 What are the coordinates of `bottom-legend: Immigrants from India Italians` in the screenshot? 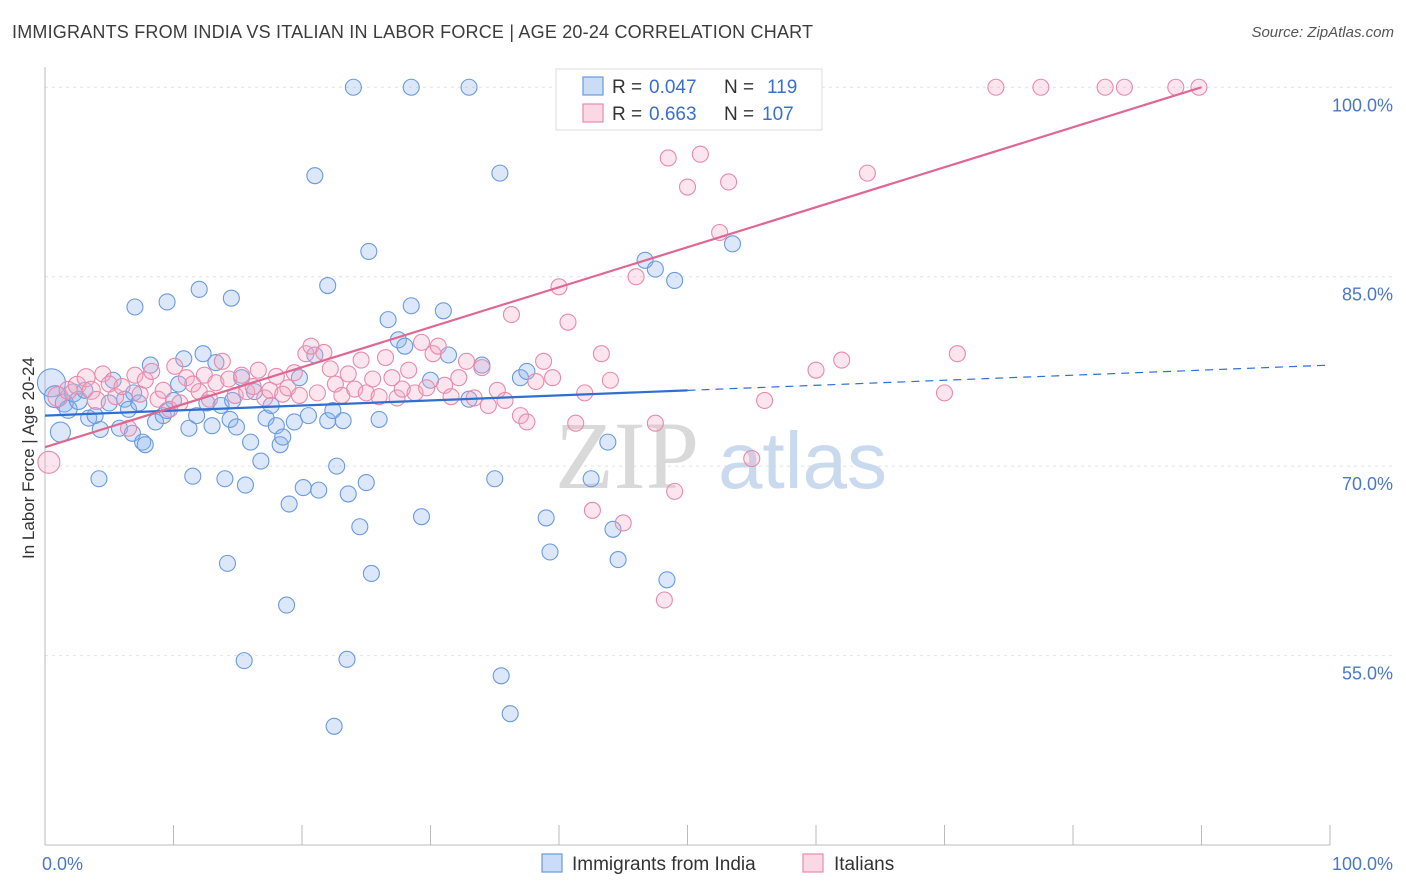 It's located at (717, 864).